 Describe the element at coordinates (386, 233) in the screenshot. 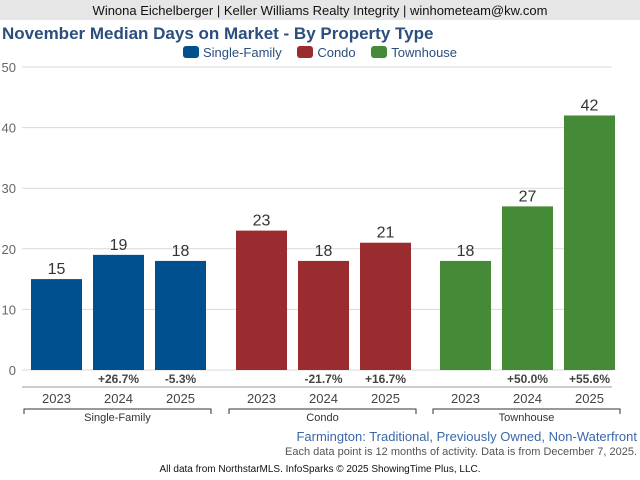

I see `bar-value-label: 21` at that location.